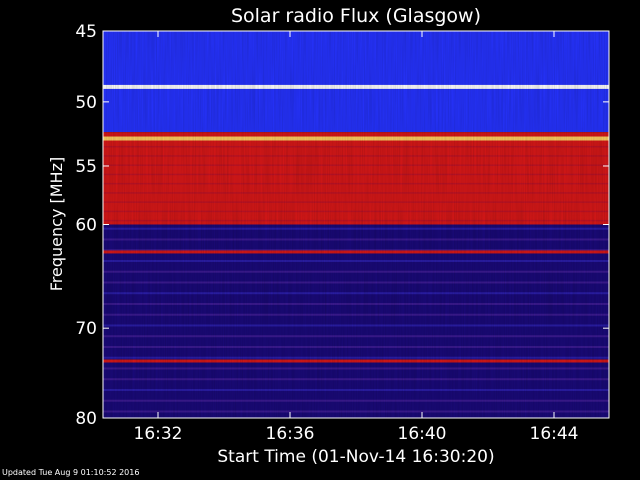 This screenshot has height=480, width=640. What do you see at coordinates (554, 434) in the screenshot?
I see `x-tick-label: 16:44` at bounding box center [554, 434].